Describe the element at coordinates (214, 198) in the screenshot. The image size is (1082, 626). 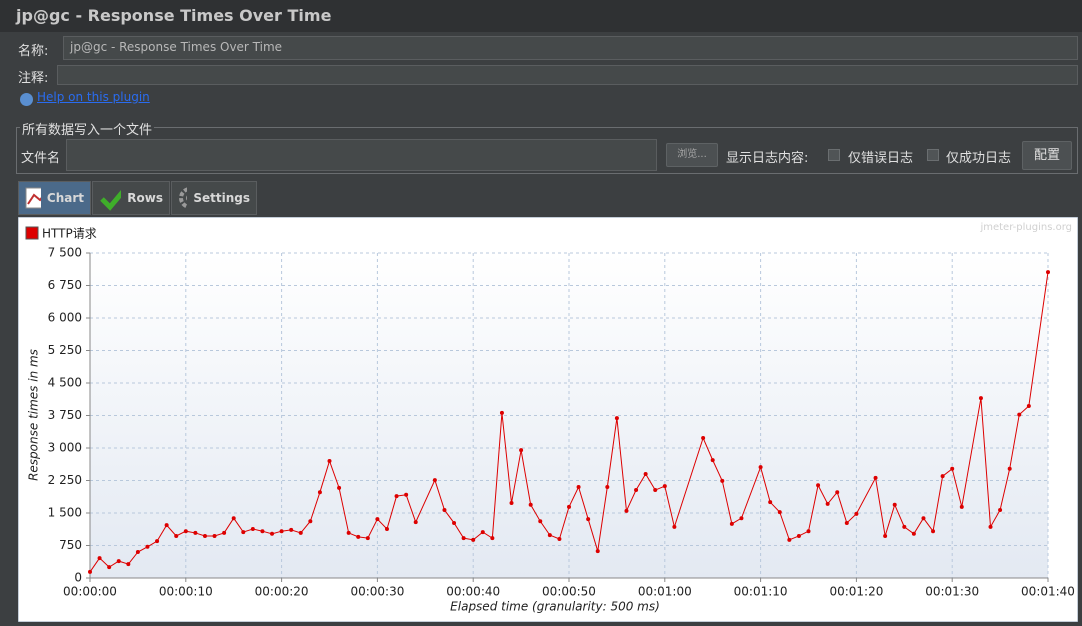
I see `settings-tab: Settings` at that location.